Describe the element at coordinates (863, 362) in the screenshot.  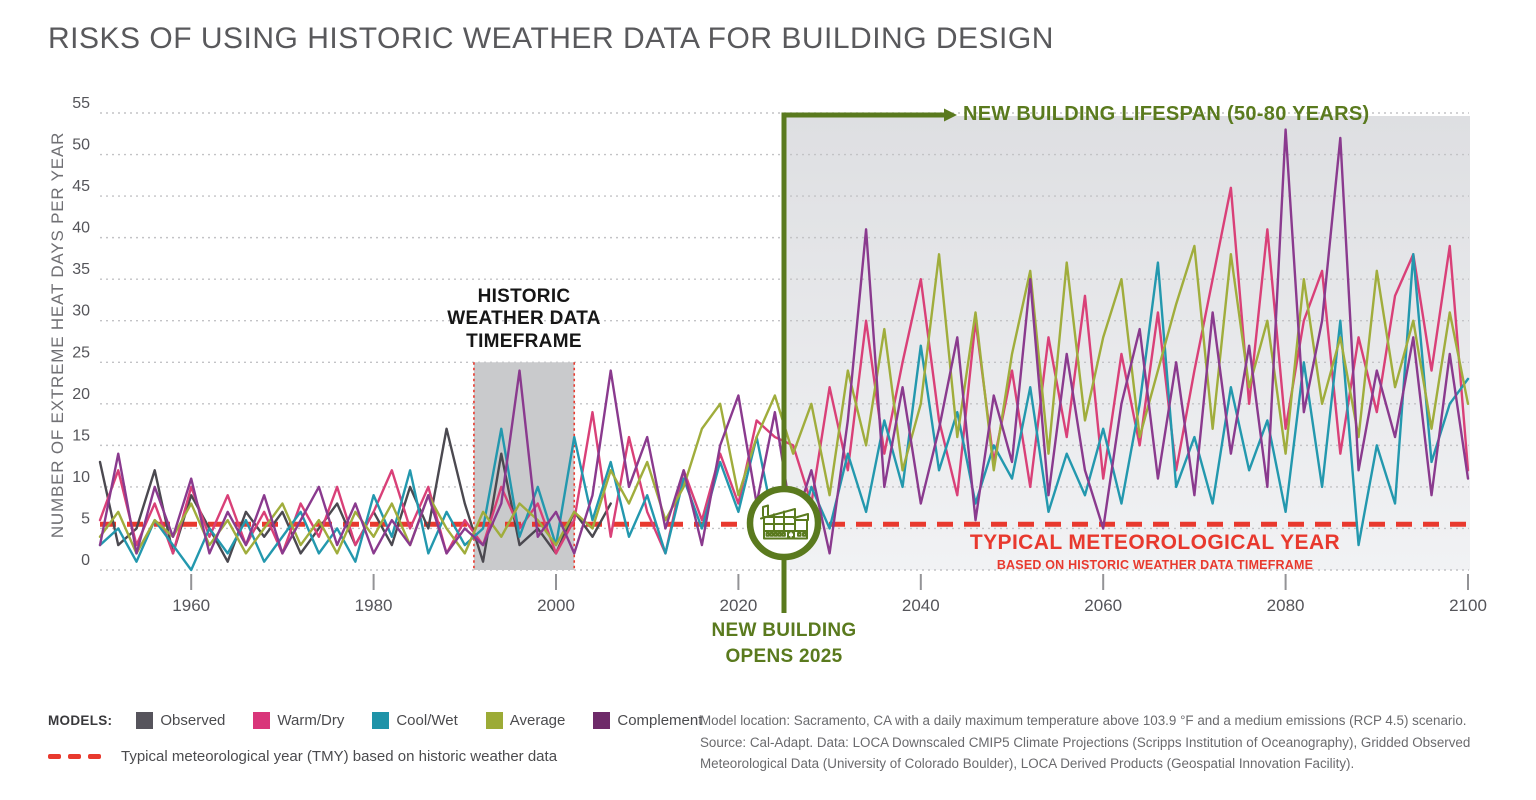
I see `new-building-lifespan-arrow-line` at that location.